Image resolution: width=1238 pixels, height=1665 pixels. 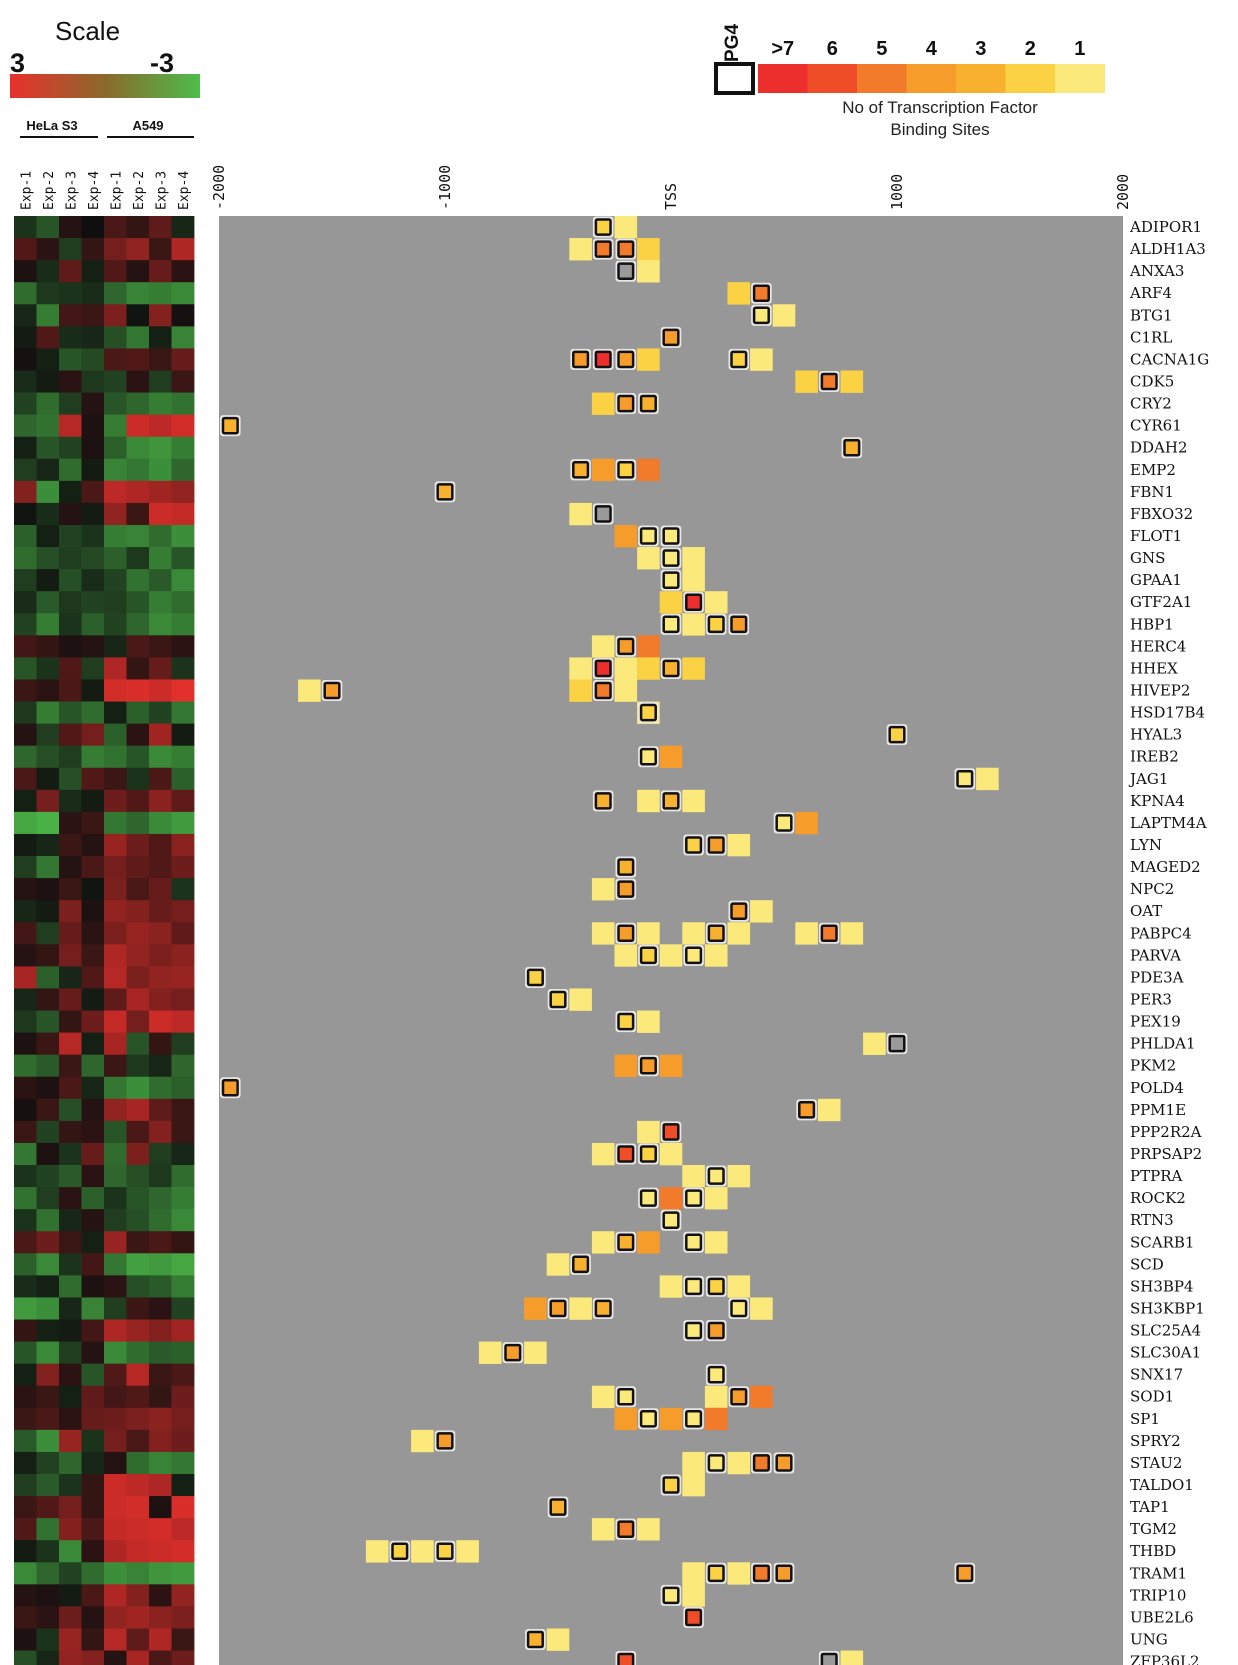 I want to click on gene-label: HBP1, so click(x=1152, y=624).